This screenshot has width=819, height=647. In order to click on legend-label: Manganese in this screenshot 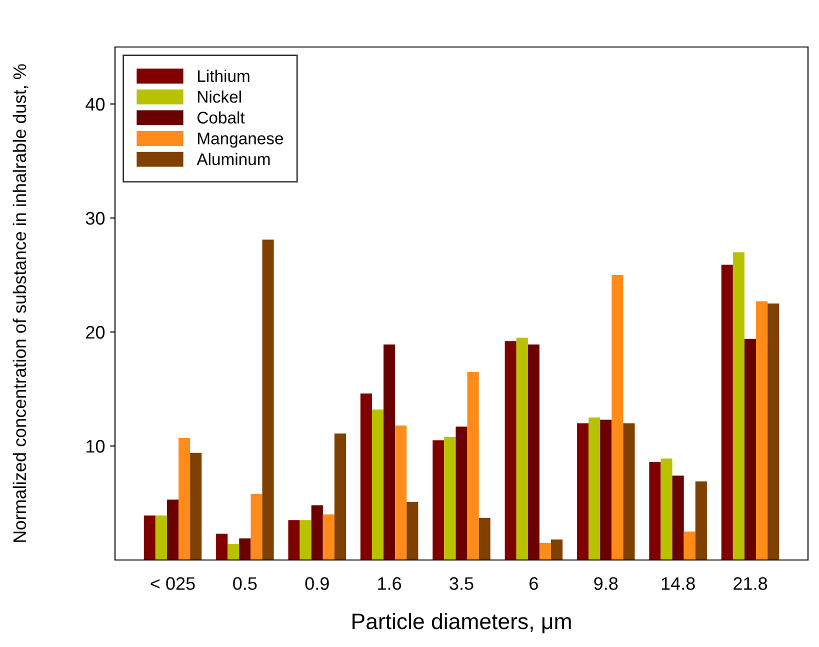, I will do `click(241, 140)`.